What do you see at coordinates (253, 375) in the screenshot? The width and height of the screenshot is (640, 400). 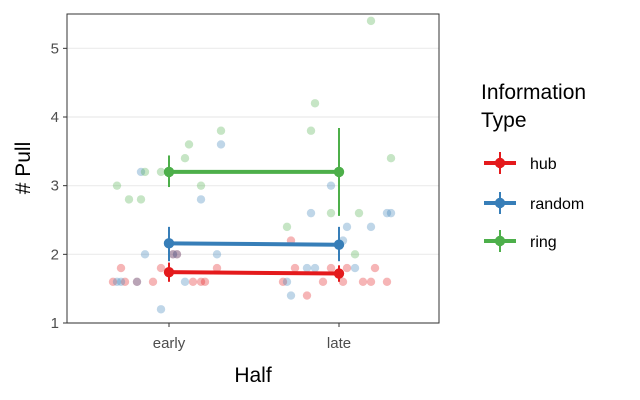 I see `x-axis-title: Half` at bounding box center [253, 375].